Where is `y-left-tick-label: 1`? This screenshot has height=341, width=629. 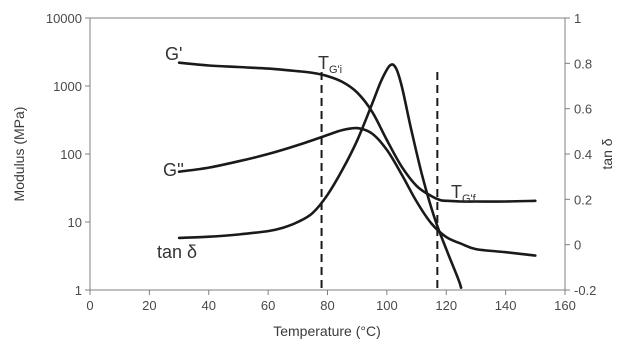 y-left-tick-label: 1 is located at coordinates (78, 290).